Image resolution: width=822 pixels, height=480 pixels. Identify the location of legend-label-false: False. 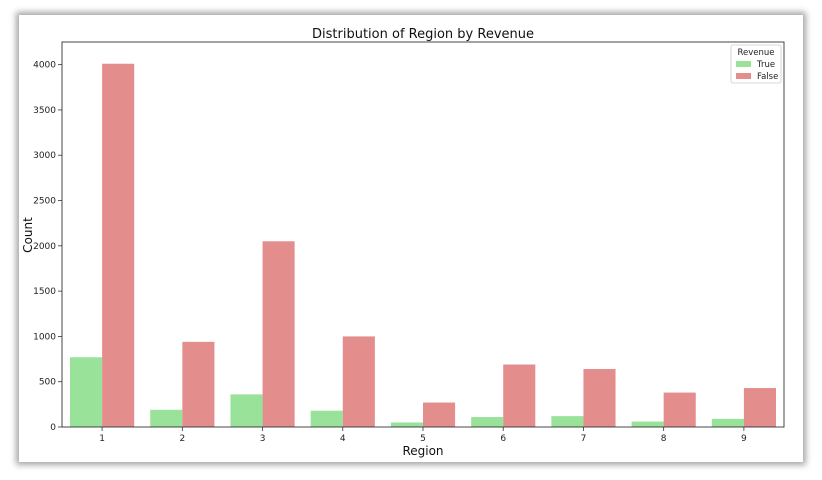
(767, 77).